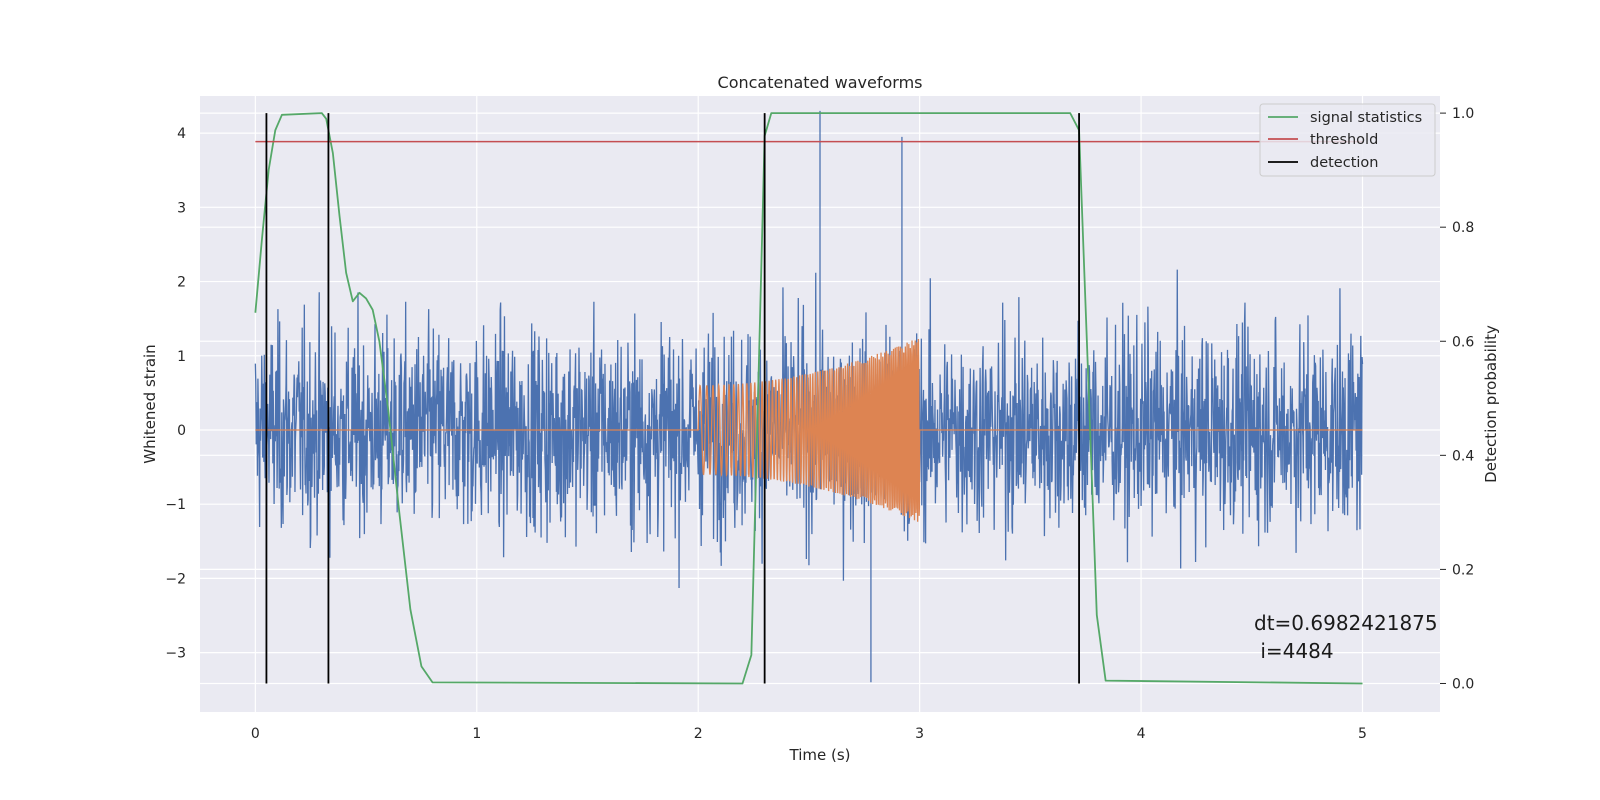 The image size is (1600, 800). What do you see at coordinates (181, 431) in the screenshot?
I see `y-left-tick-label: 0` at bounding box center [181, 431].